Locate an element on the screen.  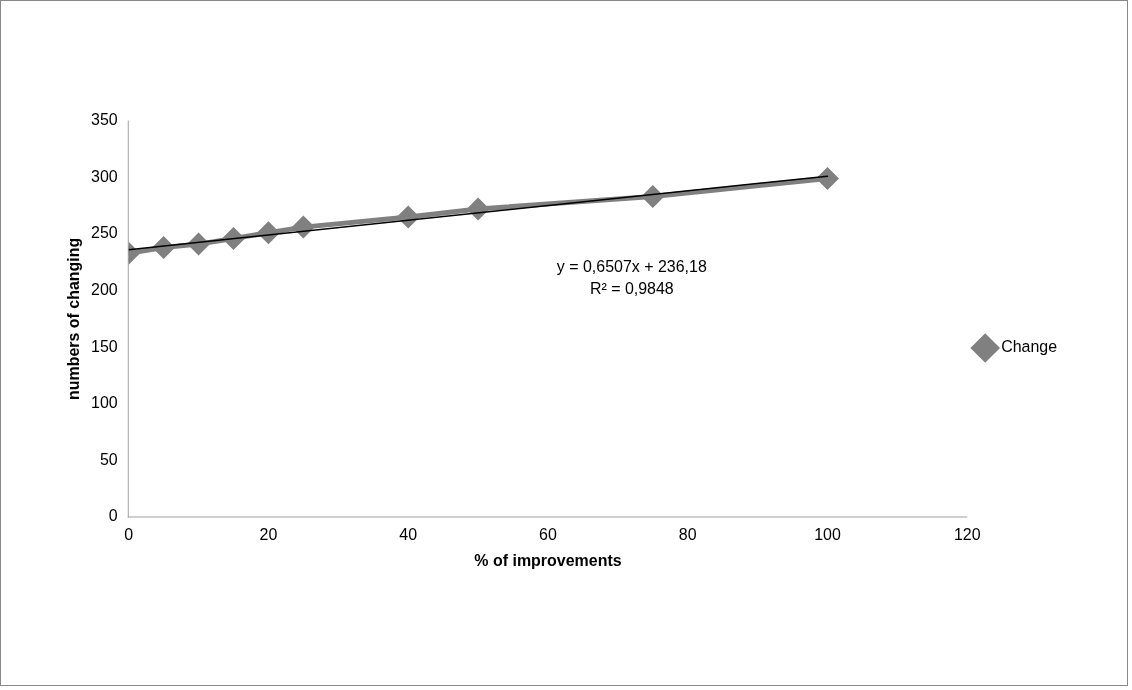
x-tick-label: 120 is located at coordinates (967, 535).